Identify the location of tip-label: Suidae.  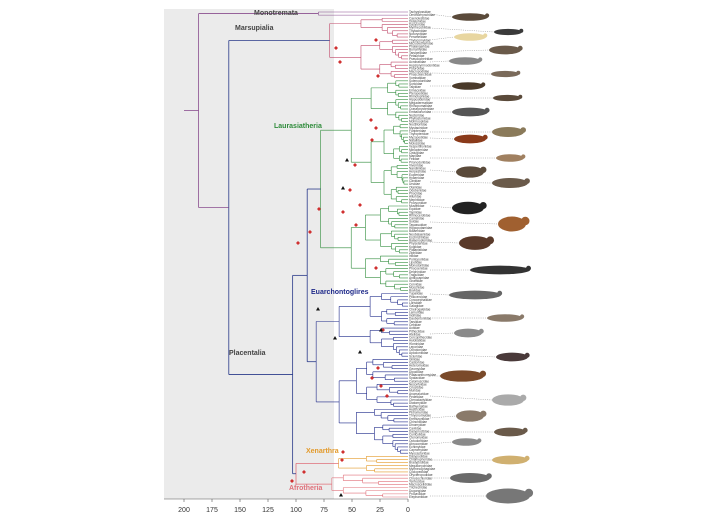
(414, 222).